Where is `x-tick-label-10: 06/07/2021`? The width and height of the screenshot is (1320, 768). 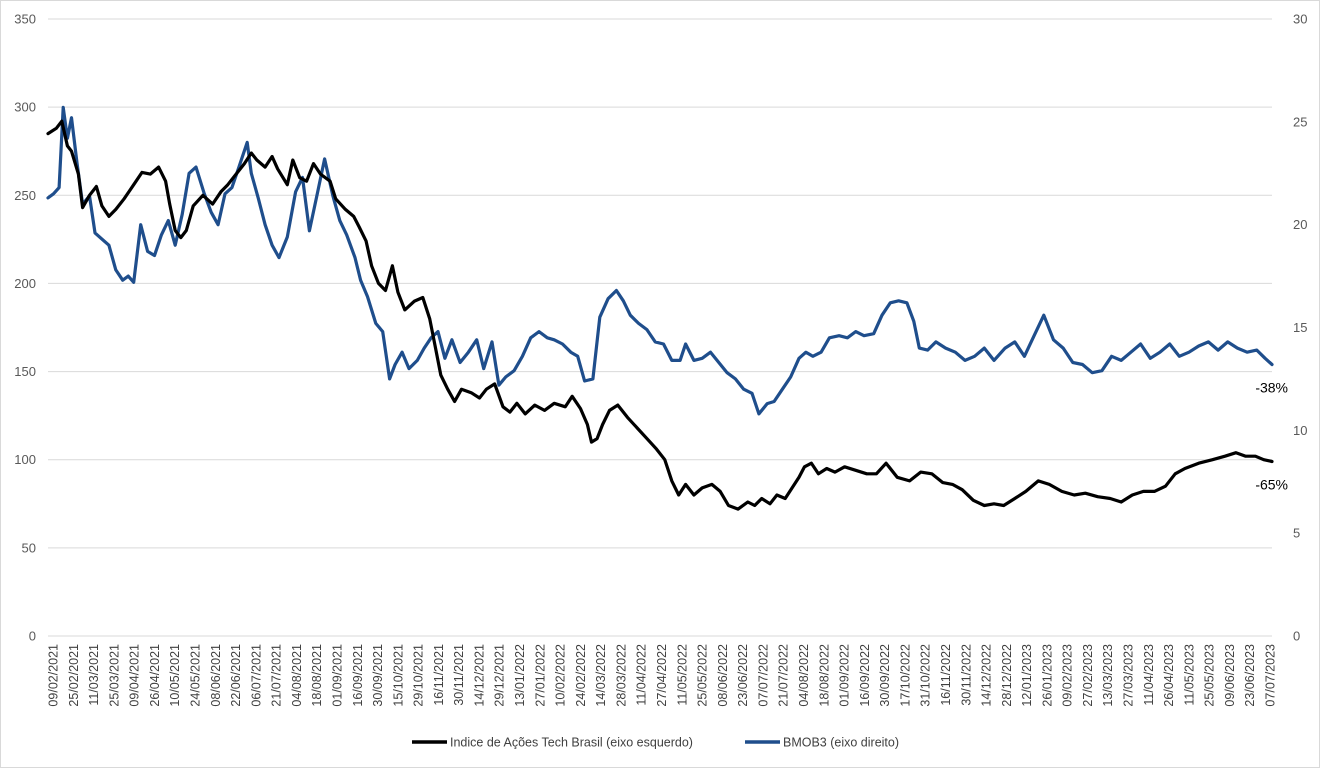
x-tick-label-10: 06/07/2021 is located at coordinates (256, 675).